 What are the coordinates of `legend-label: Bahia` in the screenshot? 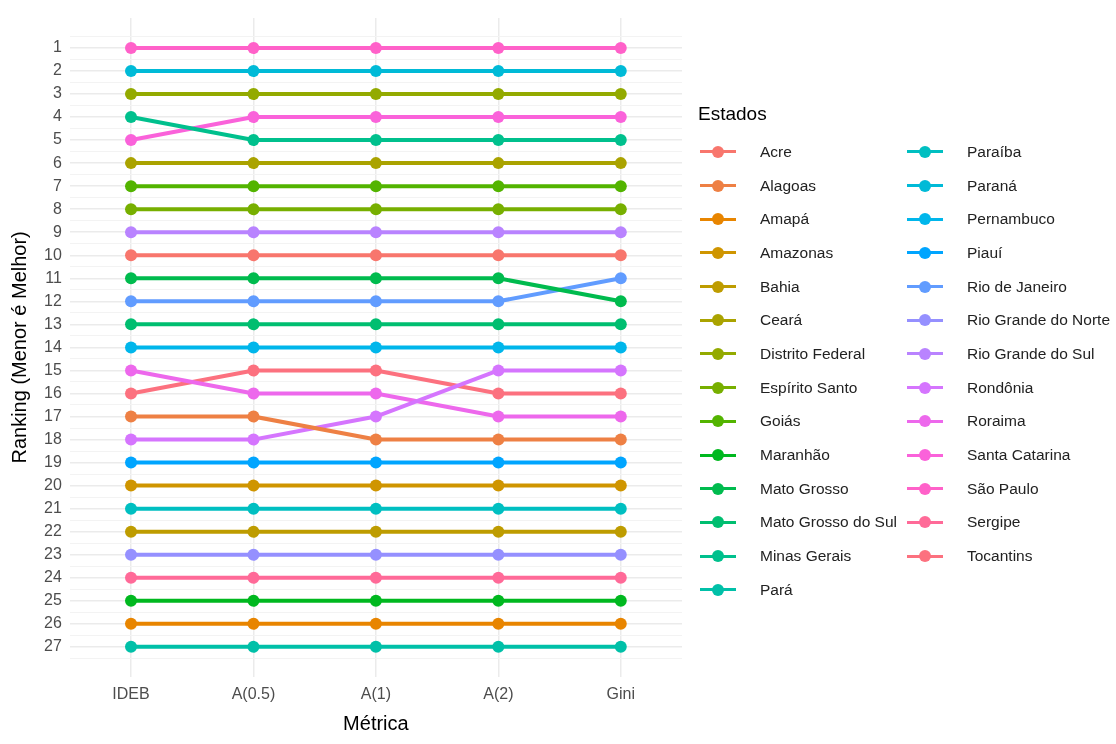 It's located at (780, 286).